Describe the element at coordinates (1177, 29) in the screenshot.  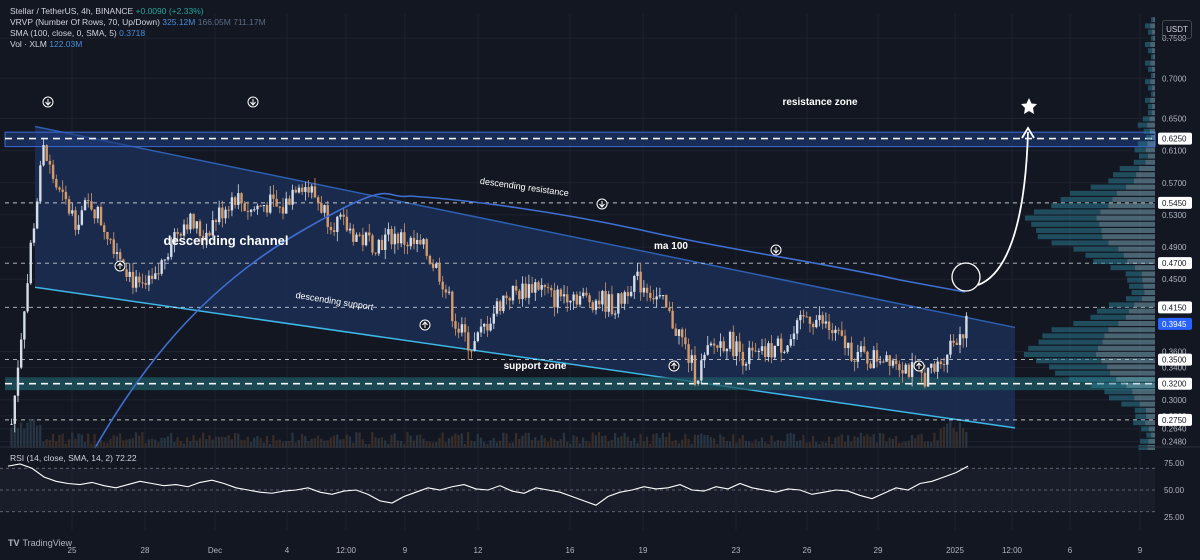
I see `currency-unit-badge: USDT` at that location.